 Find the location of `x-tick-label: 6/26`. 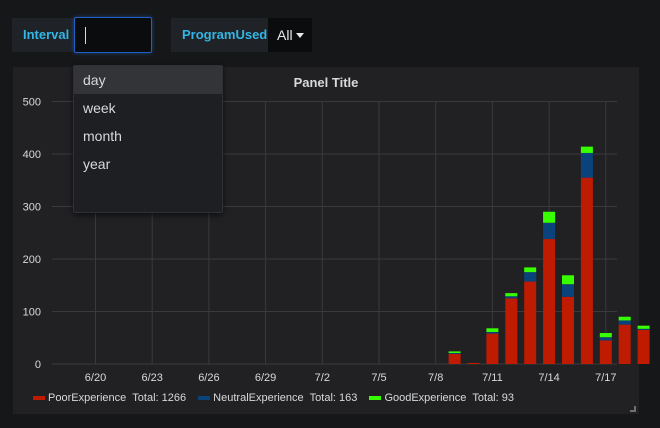

x-tick-label: 6/26 is located at coordinates (208, 378).